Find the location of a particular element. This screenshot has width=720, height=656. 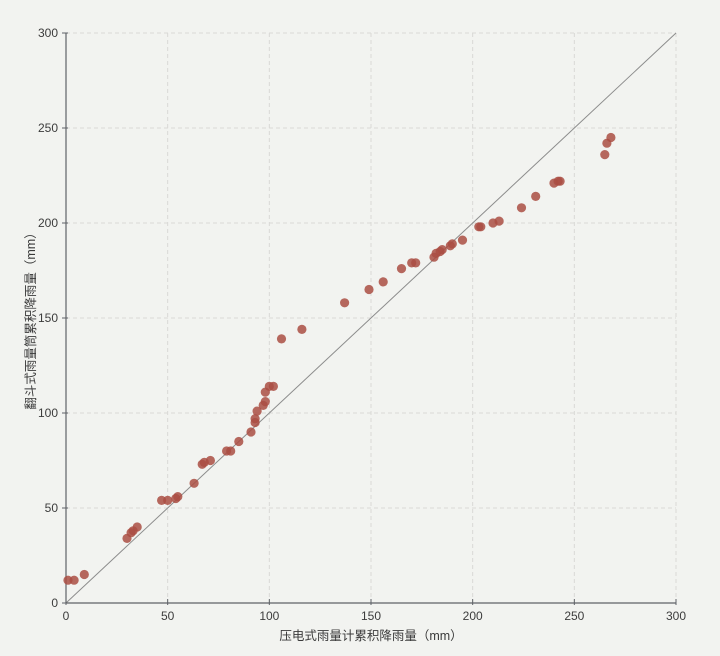

x-tick-label: 50 is located at coordinates (168, 616).